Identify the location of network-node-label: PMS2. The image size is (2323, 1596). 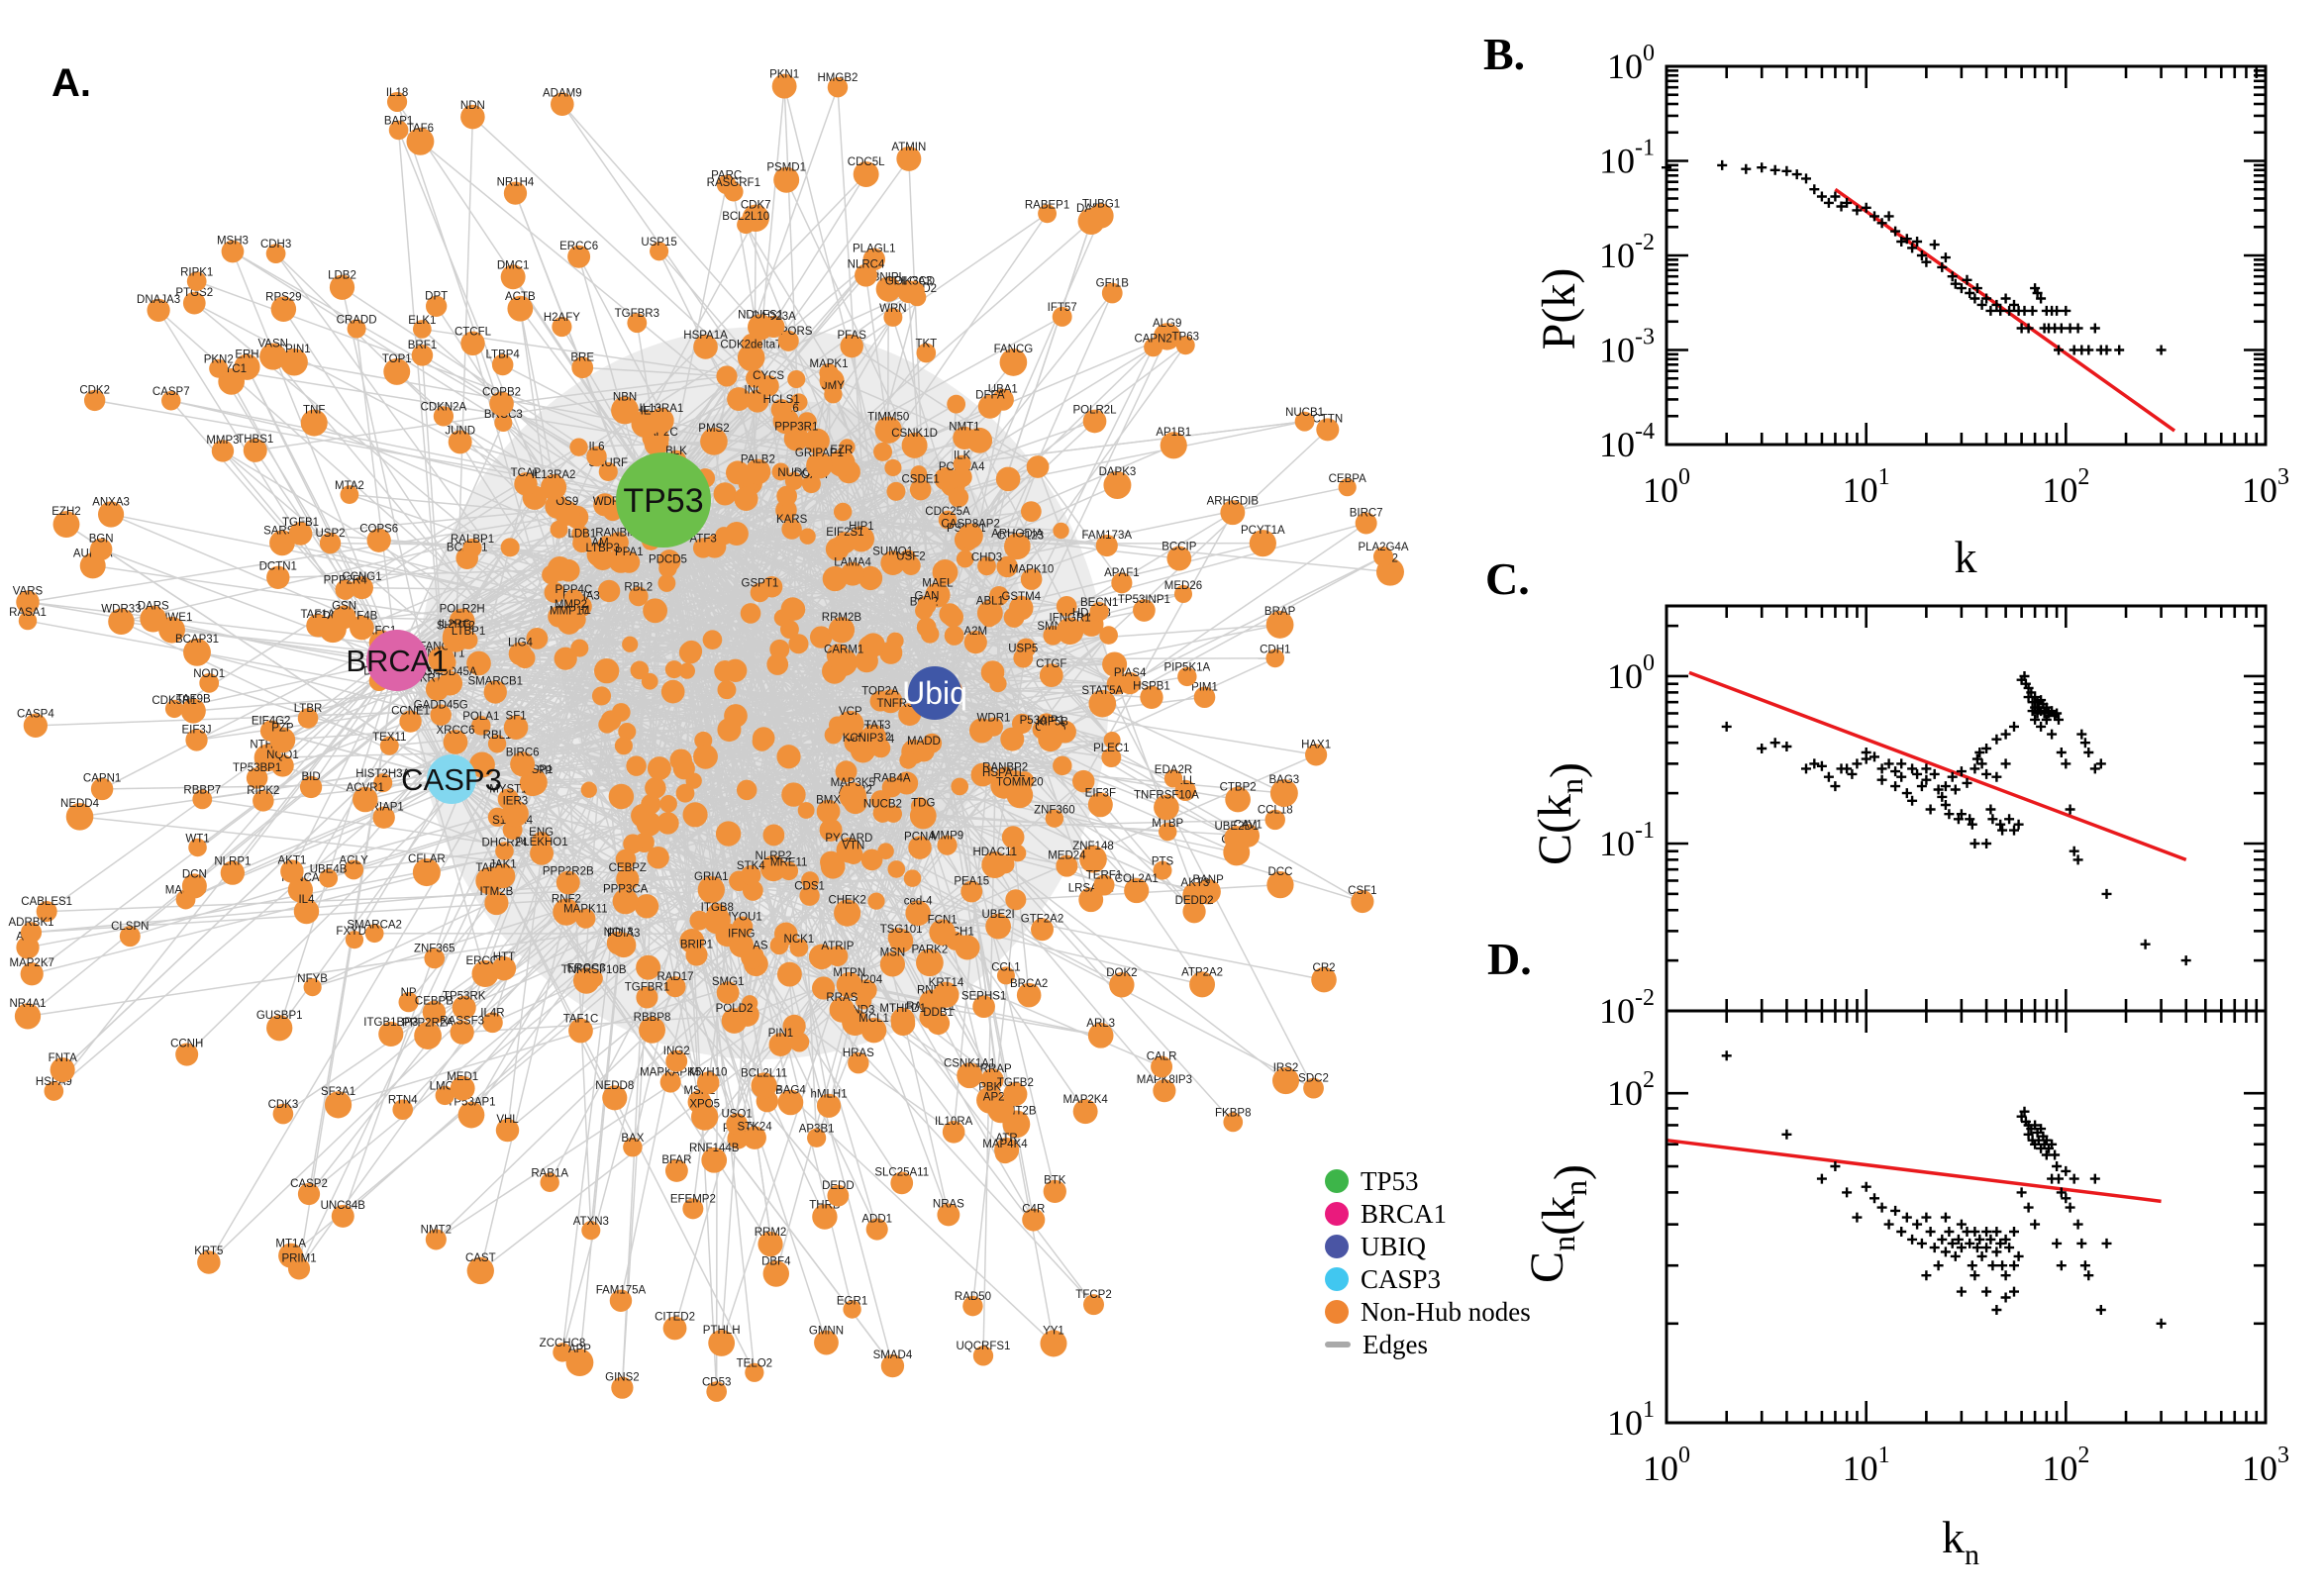
(714, 429).